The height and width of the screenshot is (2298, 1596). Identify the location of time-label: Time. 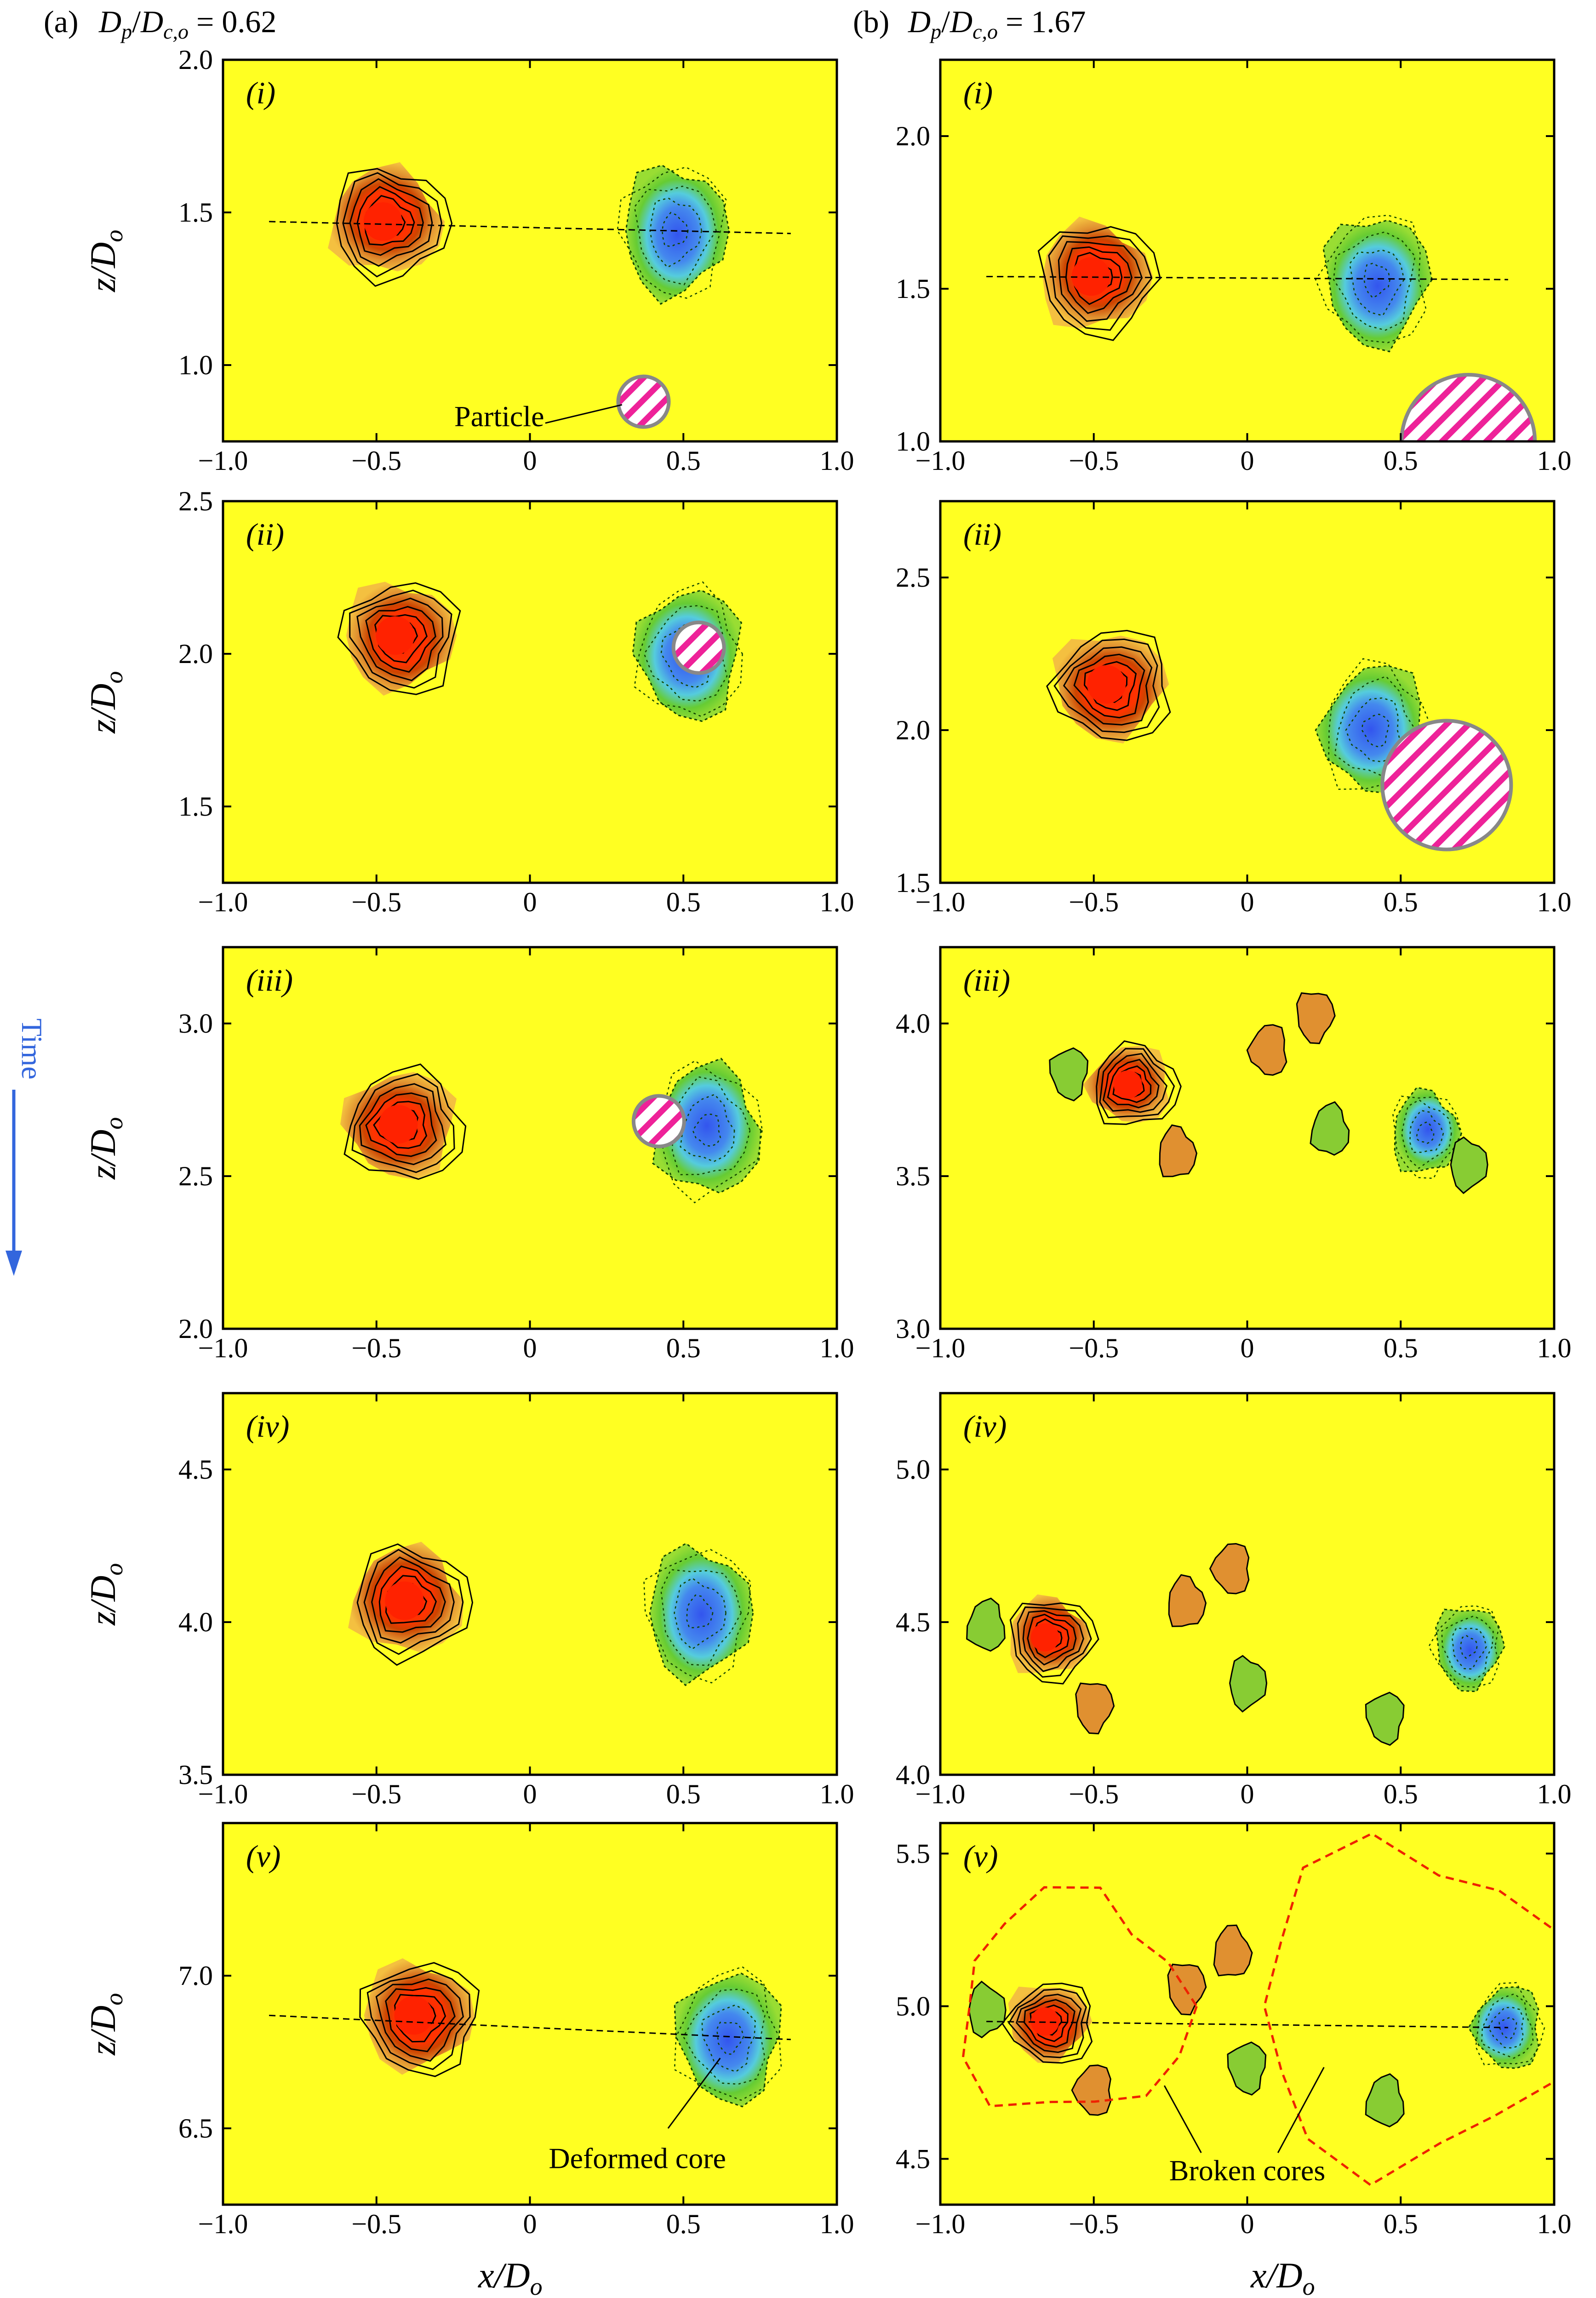
(32, 1049).